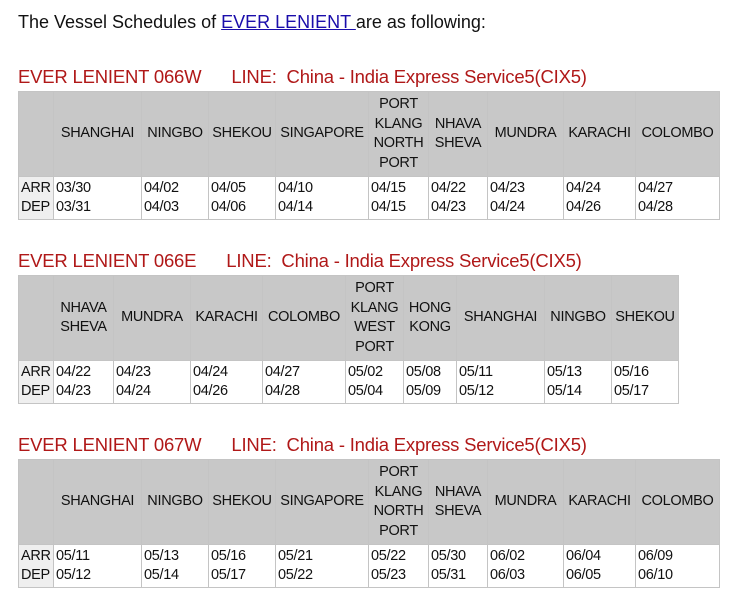 Image resolution: width=752 pixels, height=598 pixels. I want to click on date-cell: 05/02 05/04, so click(374, 382).